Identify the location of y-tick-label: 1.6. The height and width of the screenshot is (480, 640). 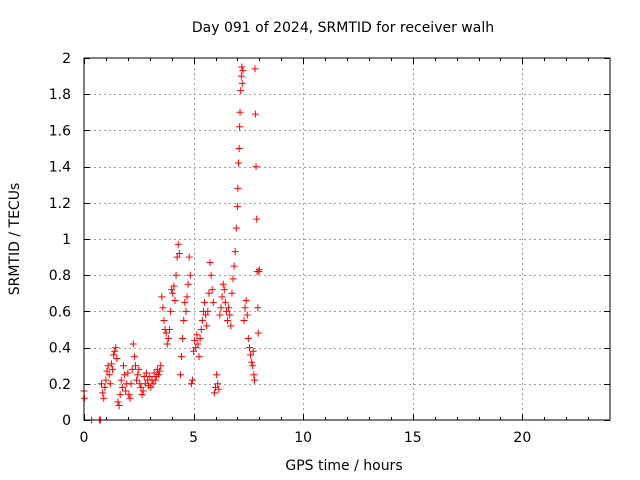
(60, 131).